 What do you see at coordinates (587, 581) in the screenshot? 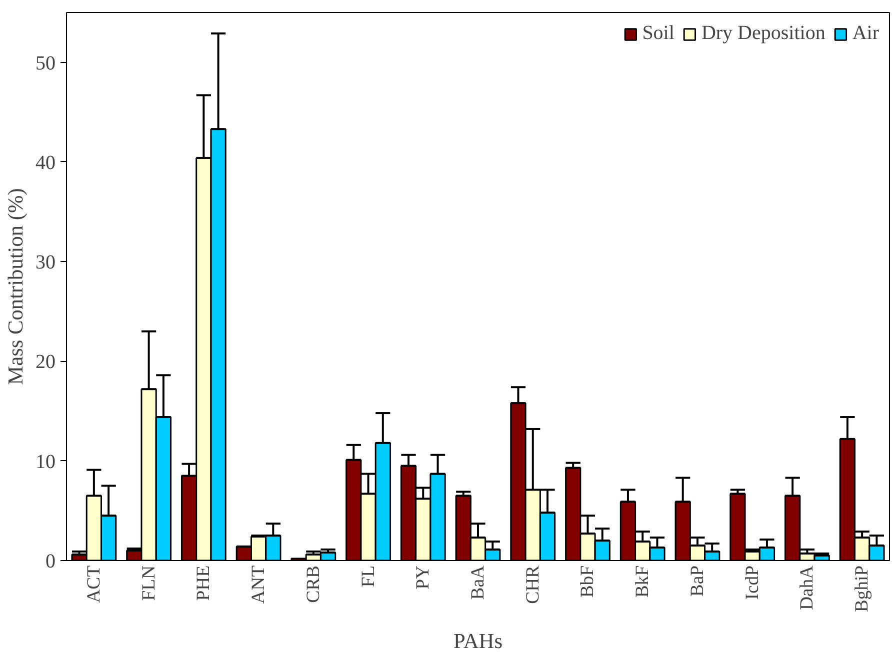
I see `x-tick-label: BbF` at bounding box center [587, 581].